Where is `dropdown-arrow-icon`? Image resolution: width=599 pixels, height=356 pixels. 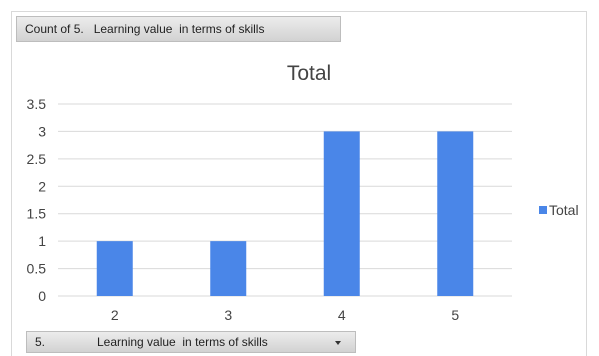 dropdown-arrow-icon is located at coordinates (338, 343).